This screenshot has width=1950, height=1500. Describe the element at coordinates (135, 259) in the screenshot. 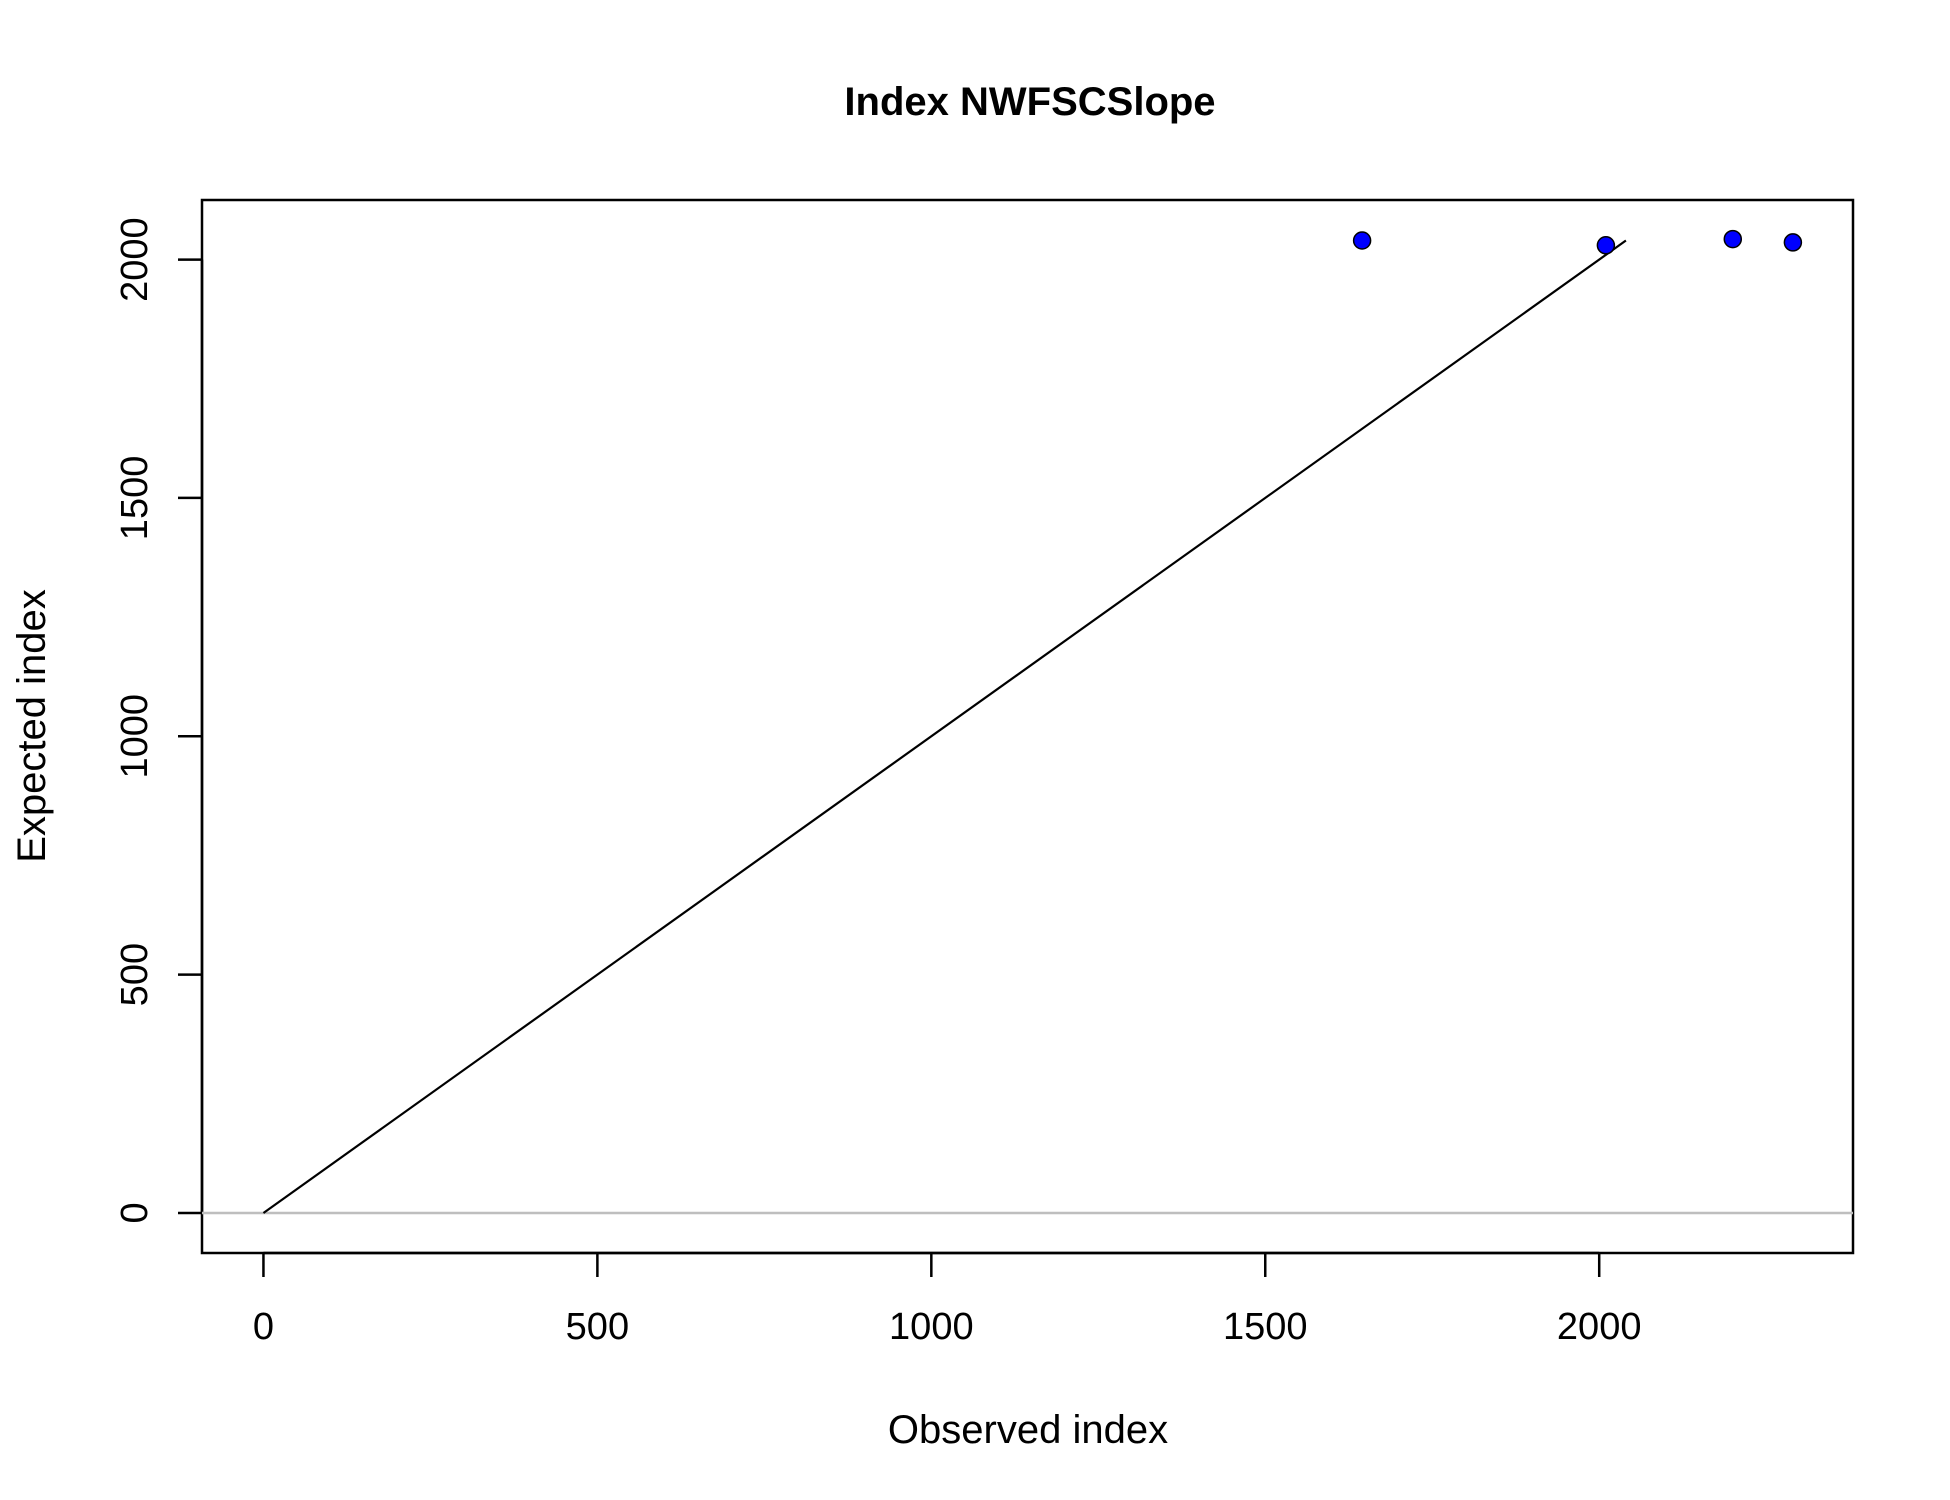

I see `y-tick-label: 2000` at that location.